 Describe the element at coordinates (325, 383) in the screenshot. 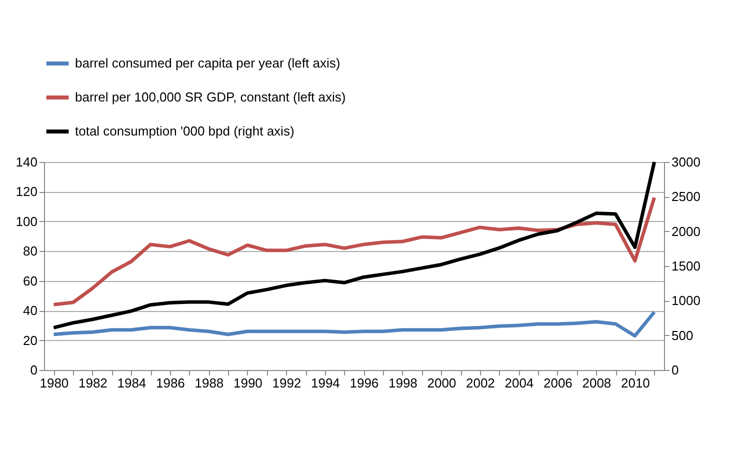

I see `x-tick-label: 1994` at that location.